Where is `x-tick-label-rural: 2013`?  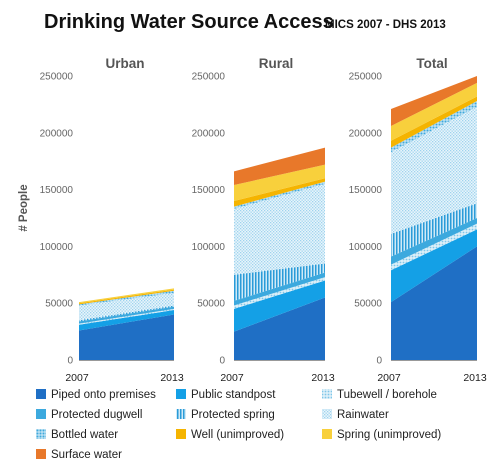 x-tick-label-rural: 2013 is located at coordinates (323, 378).